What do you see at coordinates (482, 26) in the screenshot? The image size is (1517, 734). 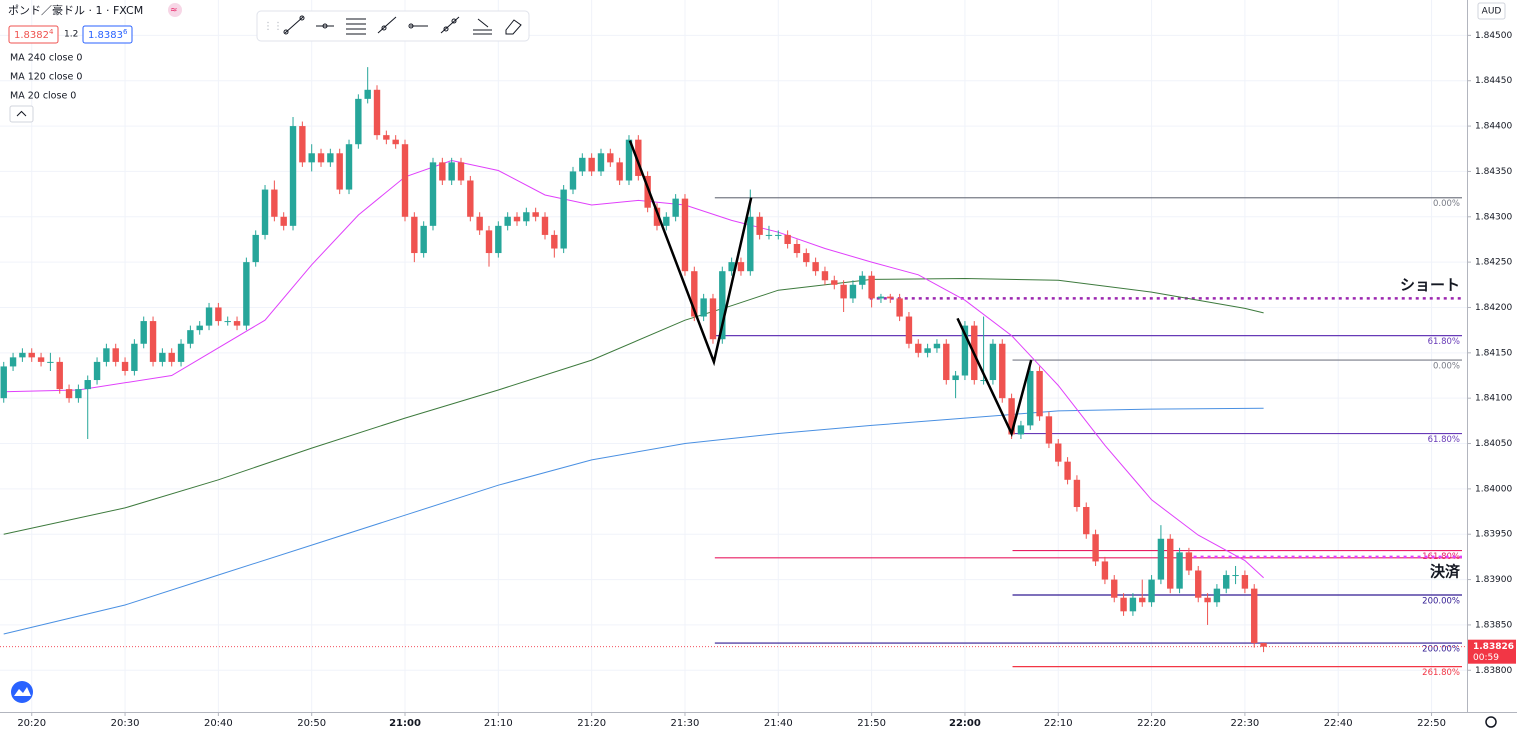 I see `tool-fib-ext` at bounding box center [482, 26].